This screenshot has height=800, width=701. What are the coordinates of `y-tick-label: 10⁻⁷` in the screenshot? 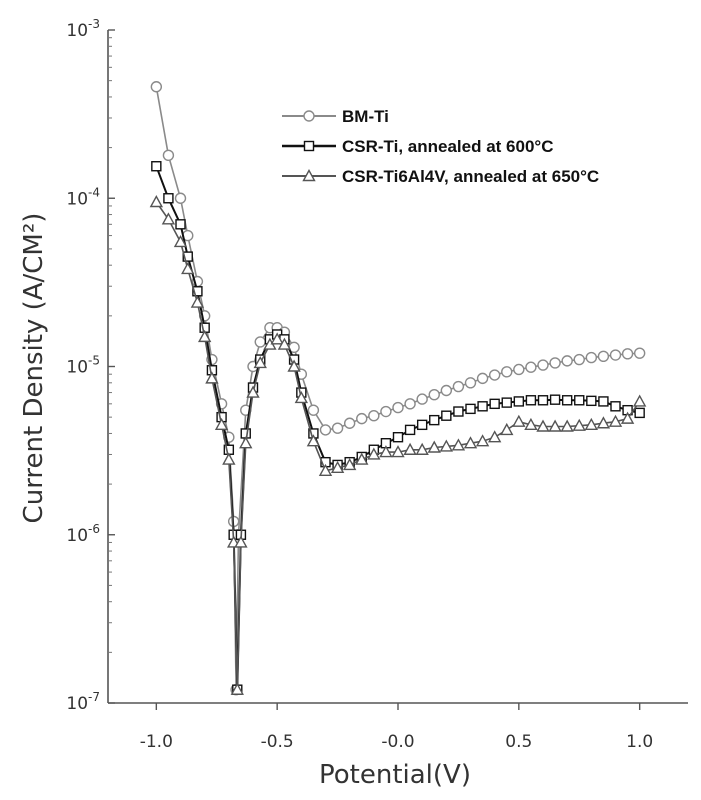 It's located at (83, 702).